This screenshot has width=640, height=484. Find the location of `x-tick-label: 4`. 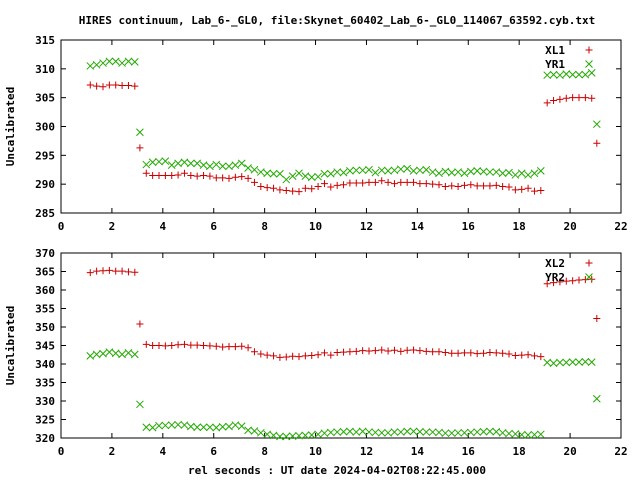

x-tick-label: 4 is located at coordinates (163, 226).